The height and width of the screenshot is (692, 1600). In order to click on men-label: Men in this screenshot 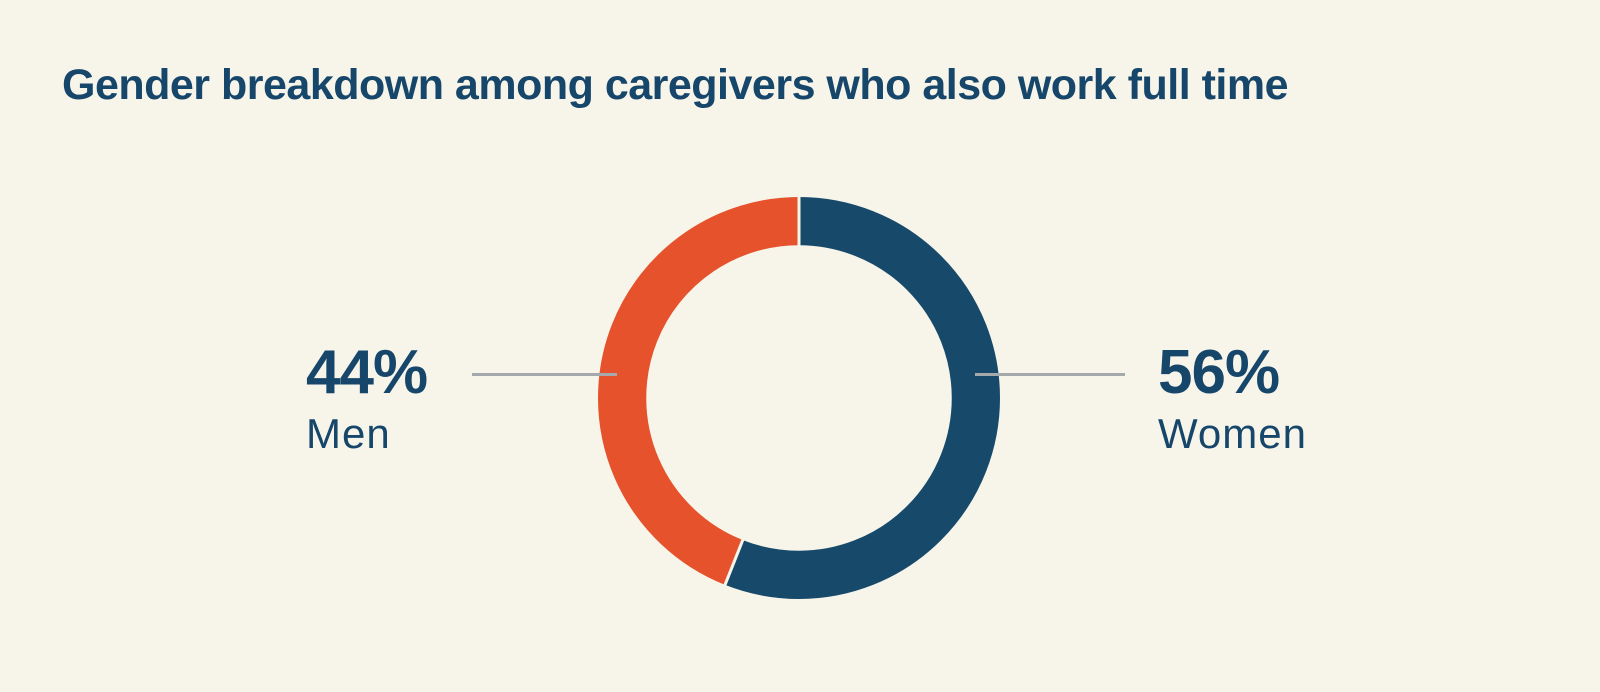, I will do `click(348, 433)`.